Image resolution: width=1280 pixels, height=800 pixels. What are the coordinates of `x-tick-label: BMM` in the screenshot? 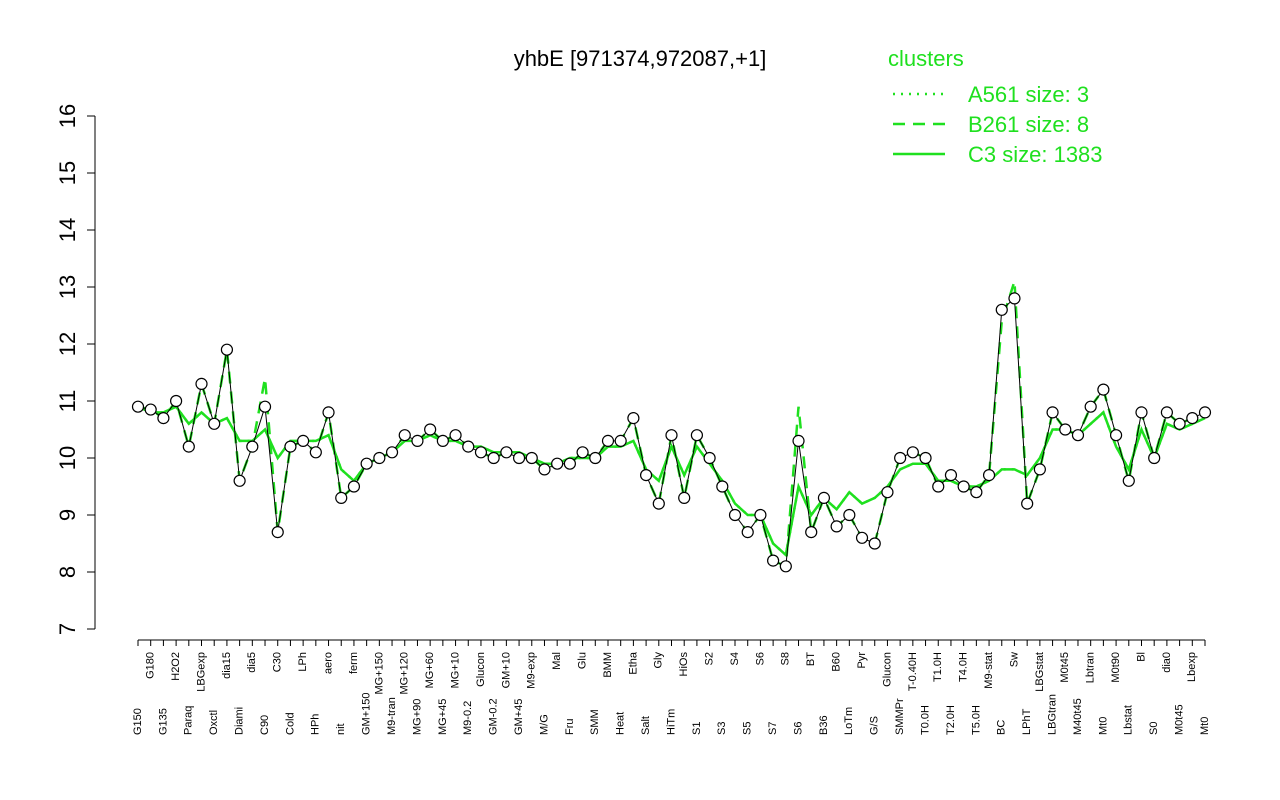 It's located at (608, 665).